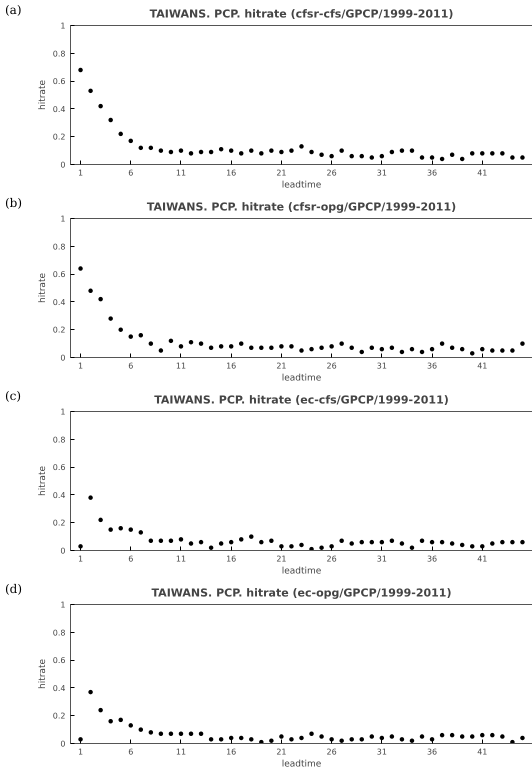 The image size is (532, 773). What do you see at coordinates (181, 559) in the screenshot?
I see `x-tick-label: 11` at bounding box center [181, 559].